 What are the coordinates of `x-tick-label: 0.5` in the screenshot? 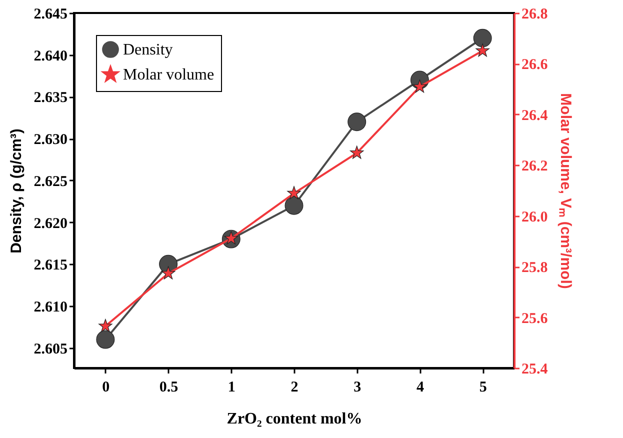 It's located at (168, 388).